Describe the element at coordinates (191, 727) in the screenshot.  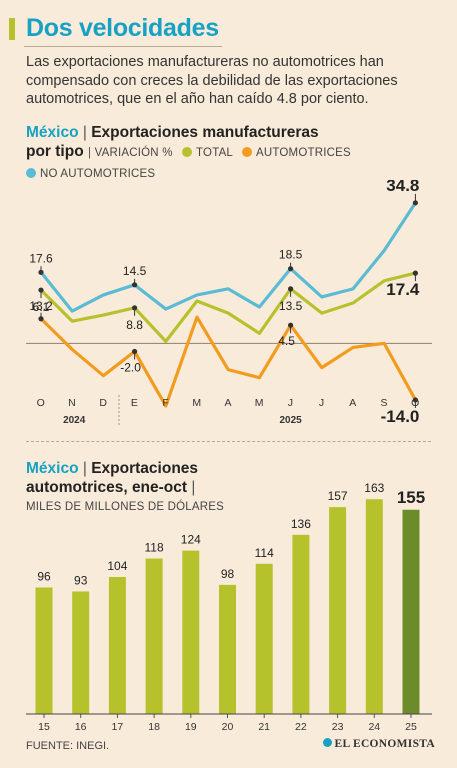
I see `x-tick-label: 19` at that location.